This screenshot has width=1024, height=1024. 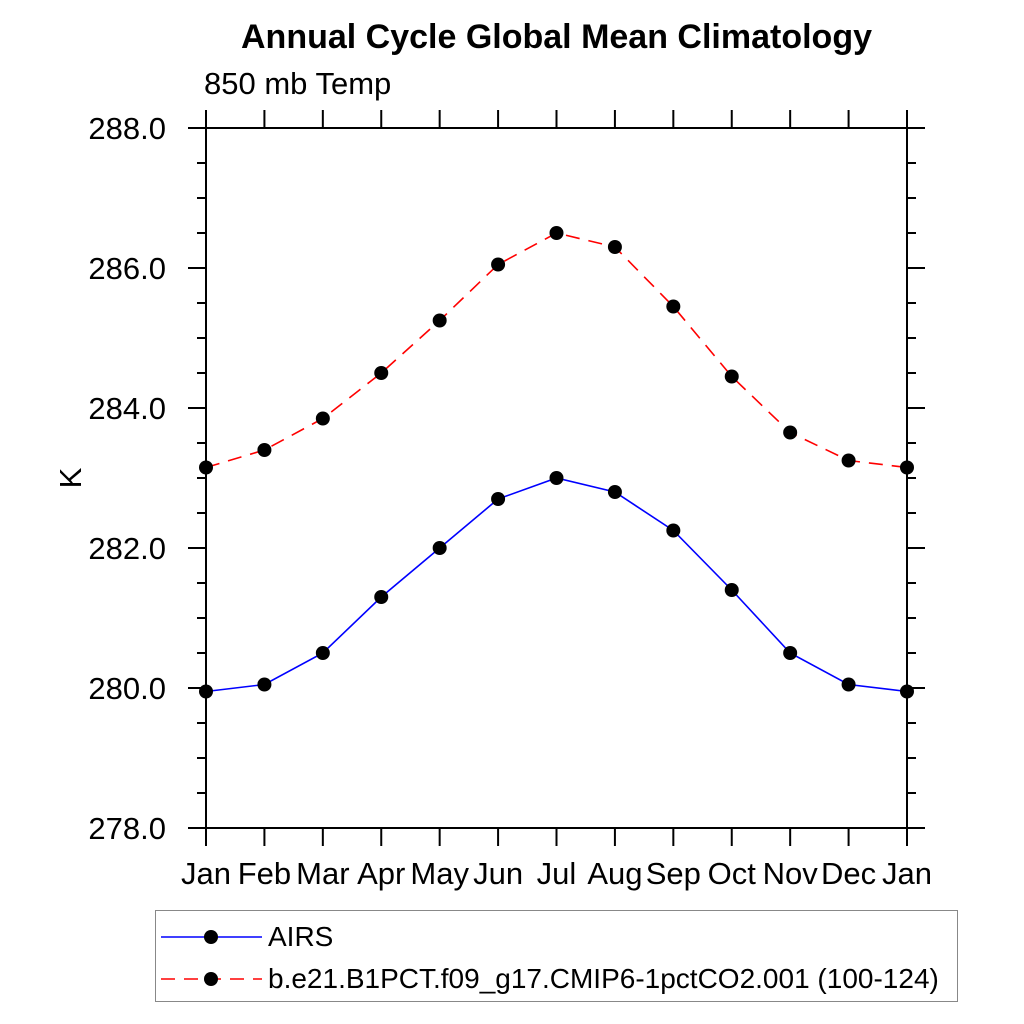 What do you see at coordinates (127, 828) in the screenshot?
I see `y-tick-label: 278.0` at bounding box center [127, 828].